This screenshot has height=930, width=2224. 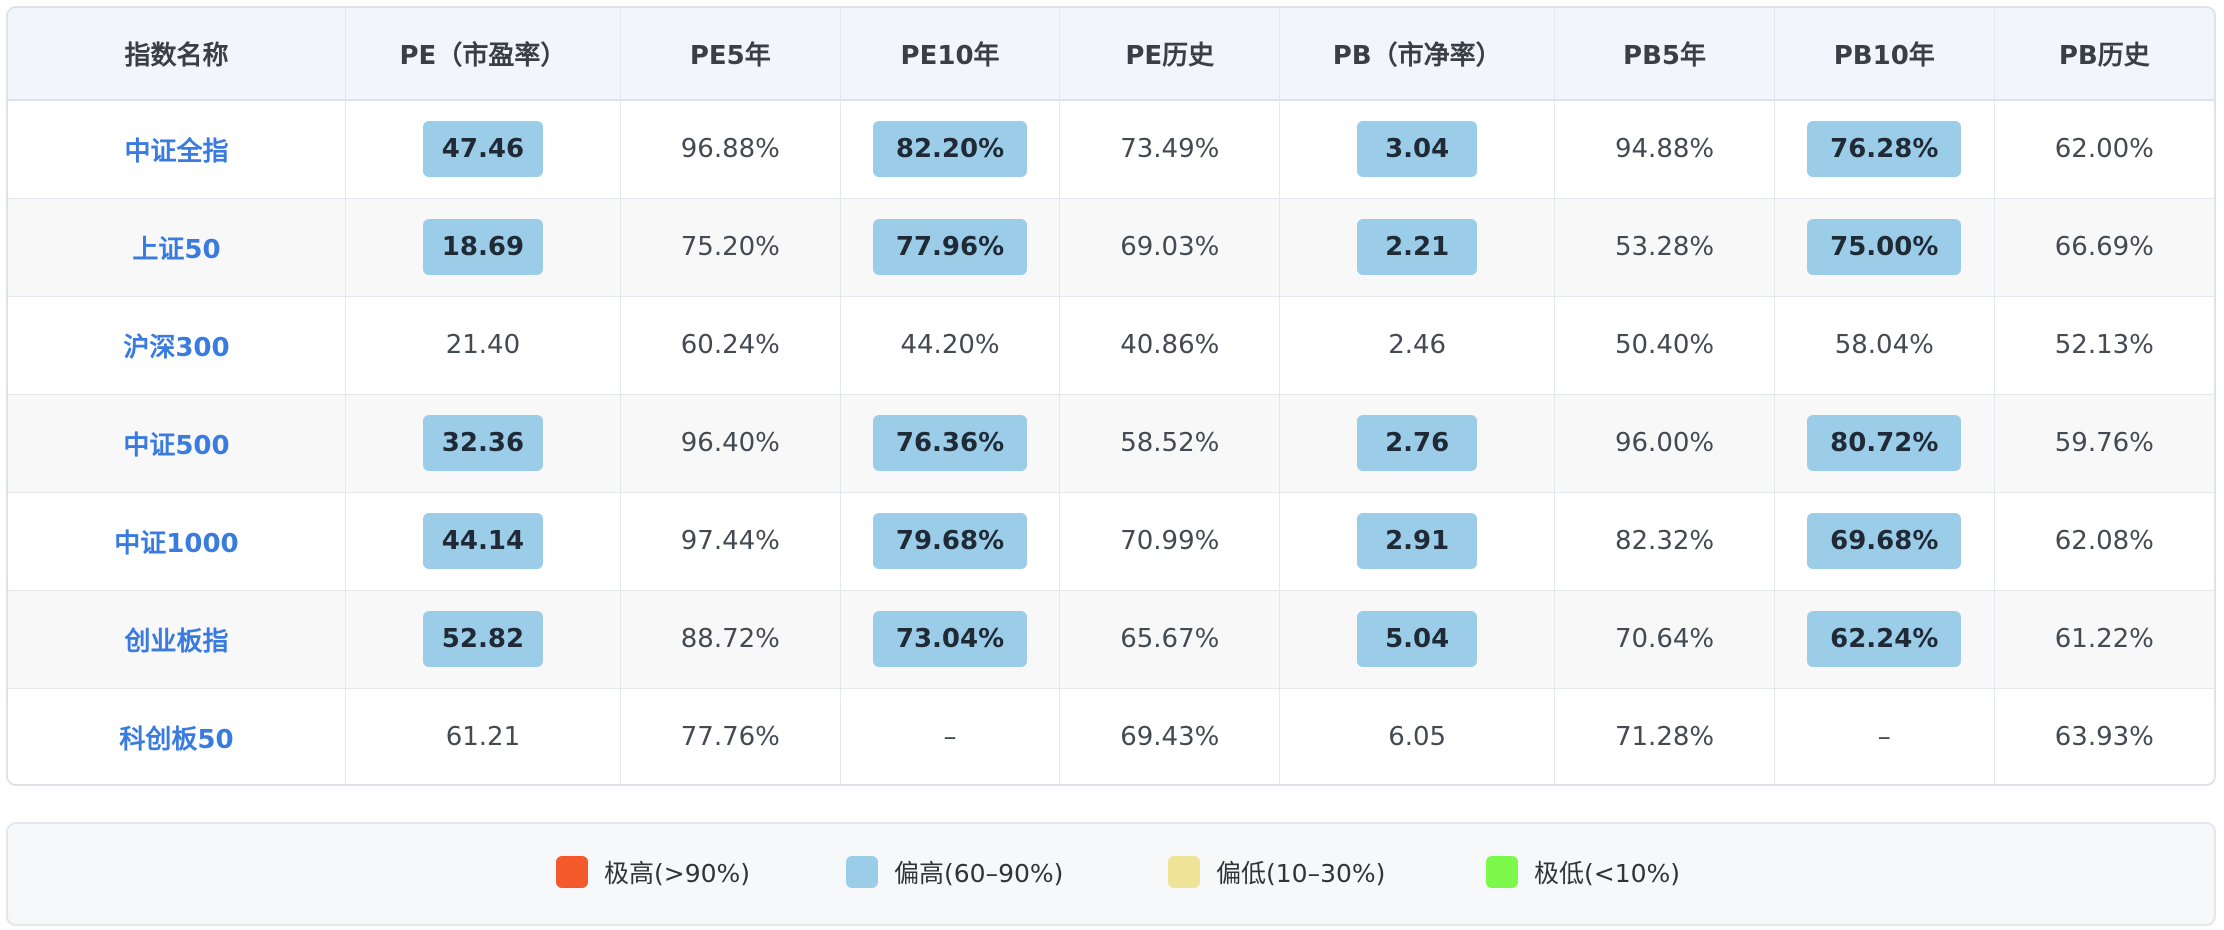 I want to click on cell-pe-10y: 44.20%, so click(x=950, y=345).